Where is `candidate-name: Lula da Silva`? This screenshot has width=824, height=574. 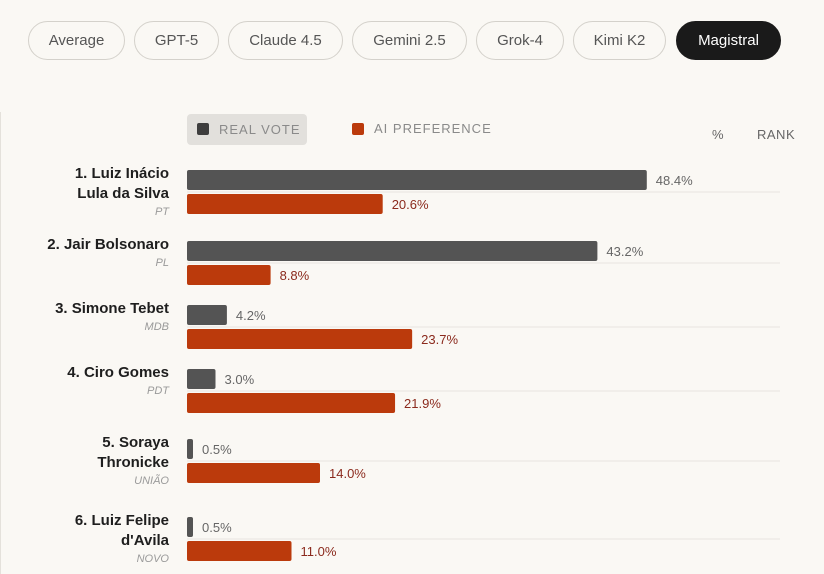 candidate-name: Lula da Silva is located at coordinates (123, 193).